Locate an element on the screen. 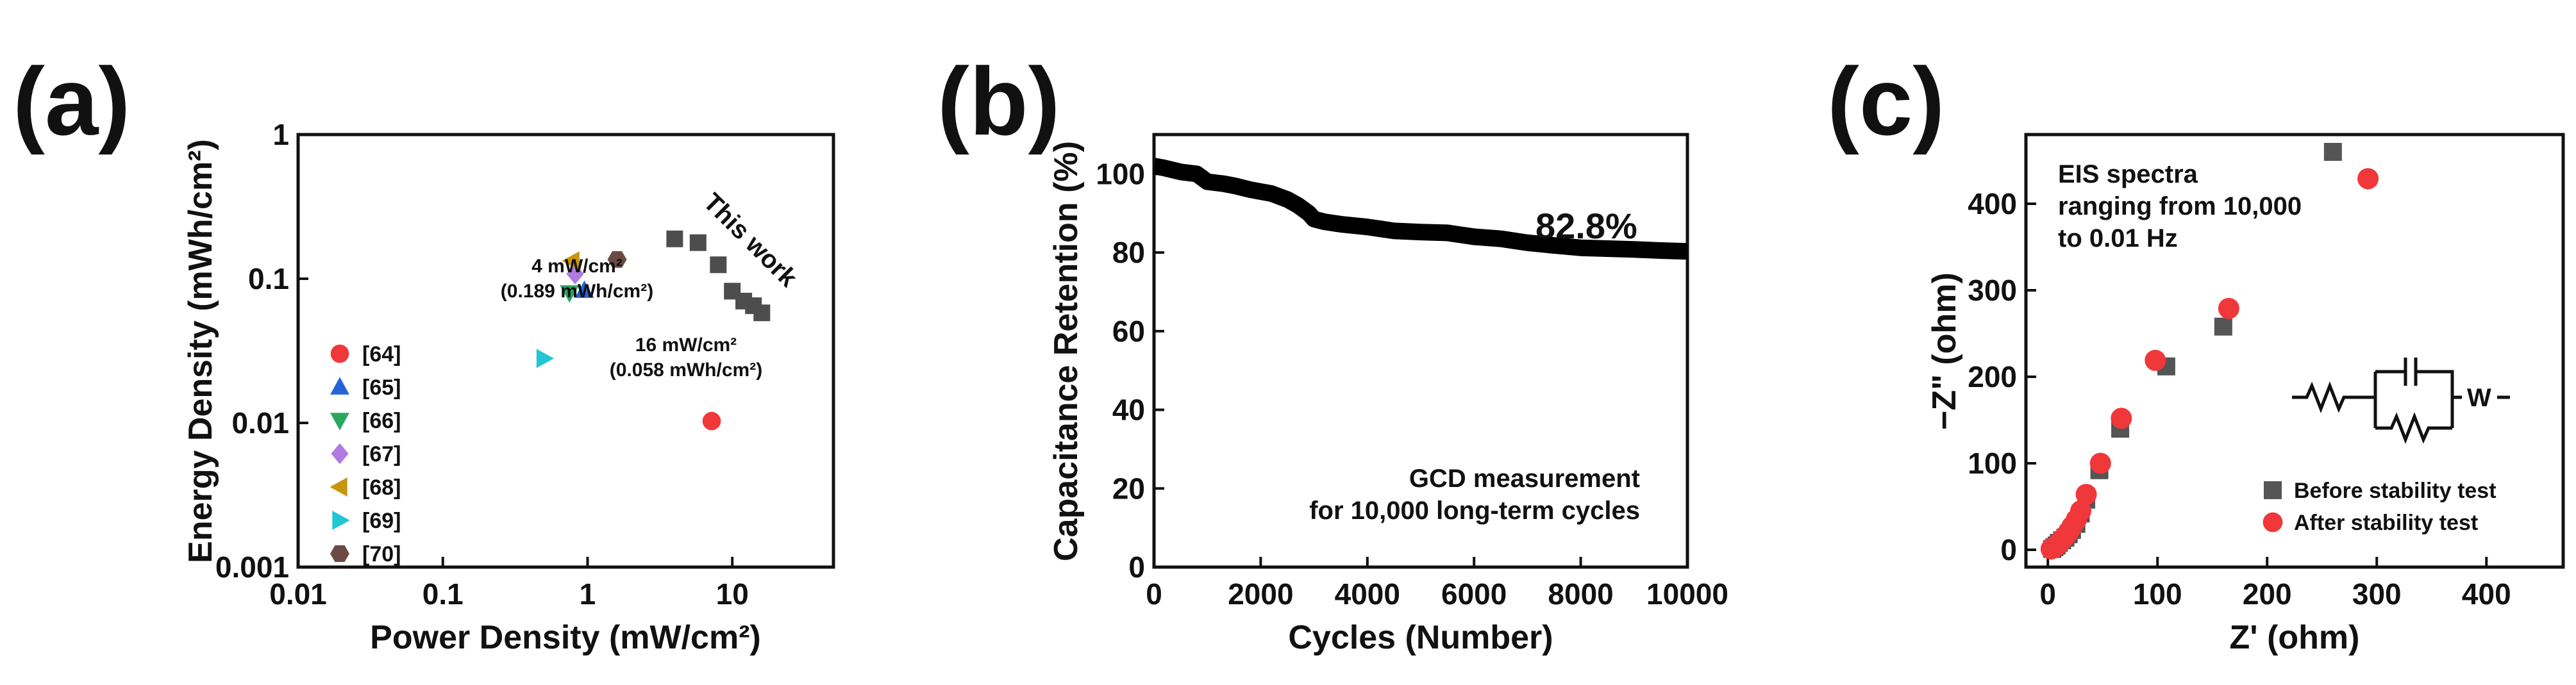 The width and height of the screenshot is (2576, 685). panel-a-data-marks is located at coordinates (653, 330).